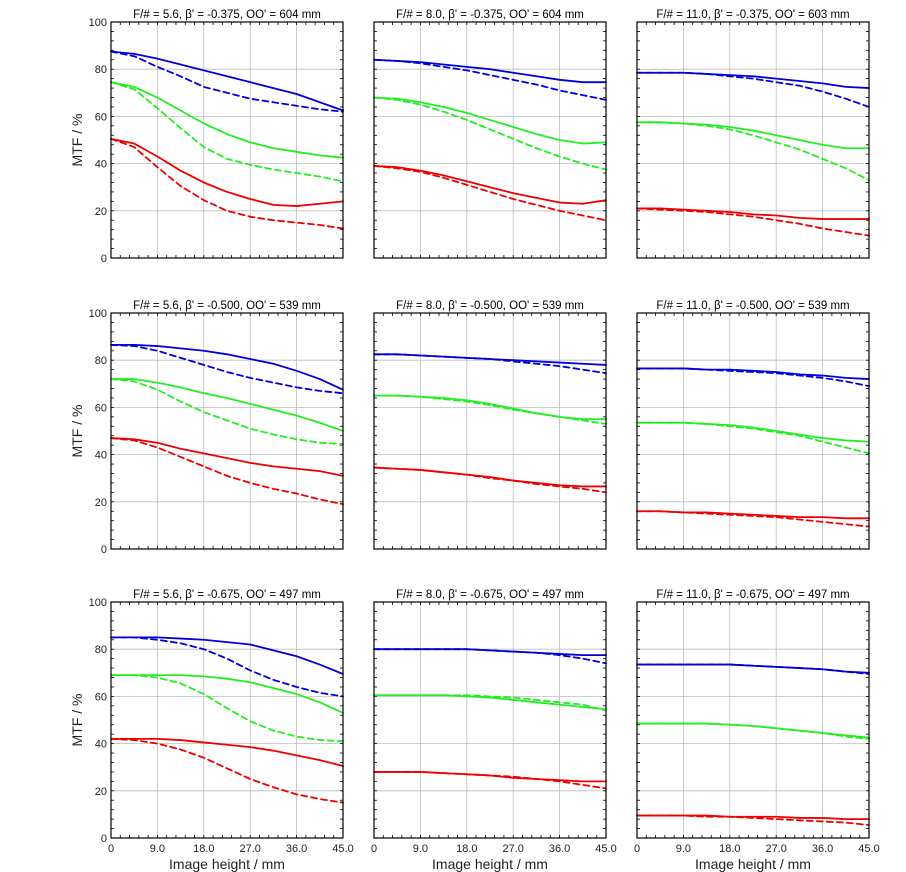  What do you see at coordinates (101, 408) in the screenshot?
I see `y-tick-label: 60` at bounding box center [101, 408].